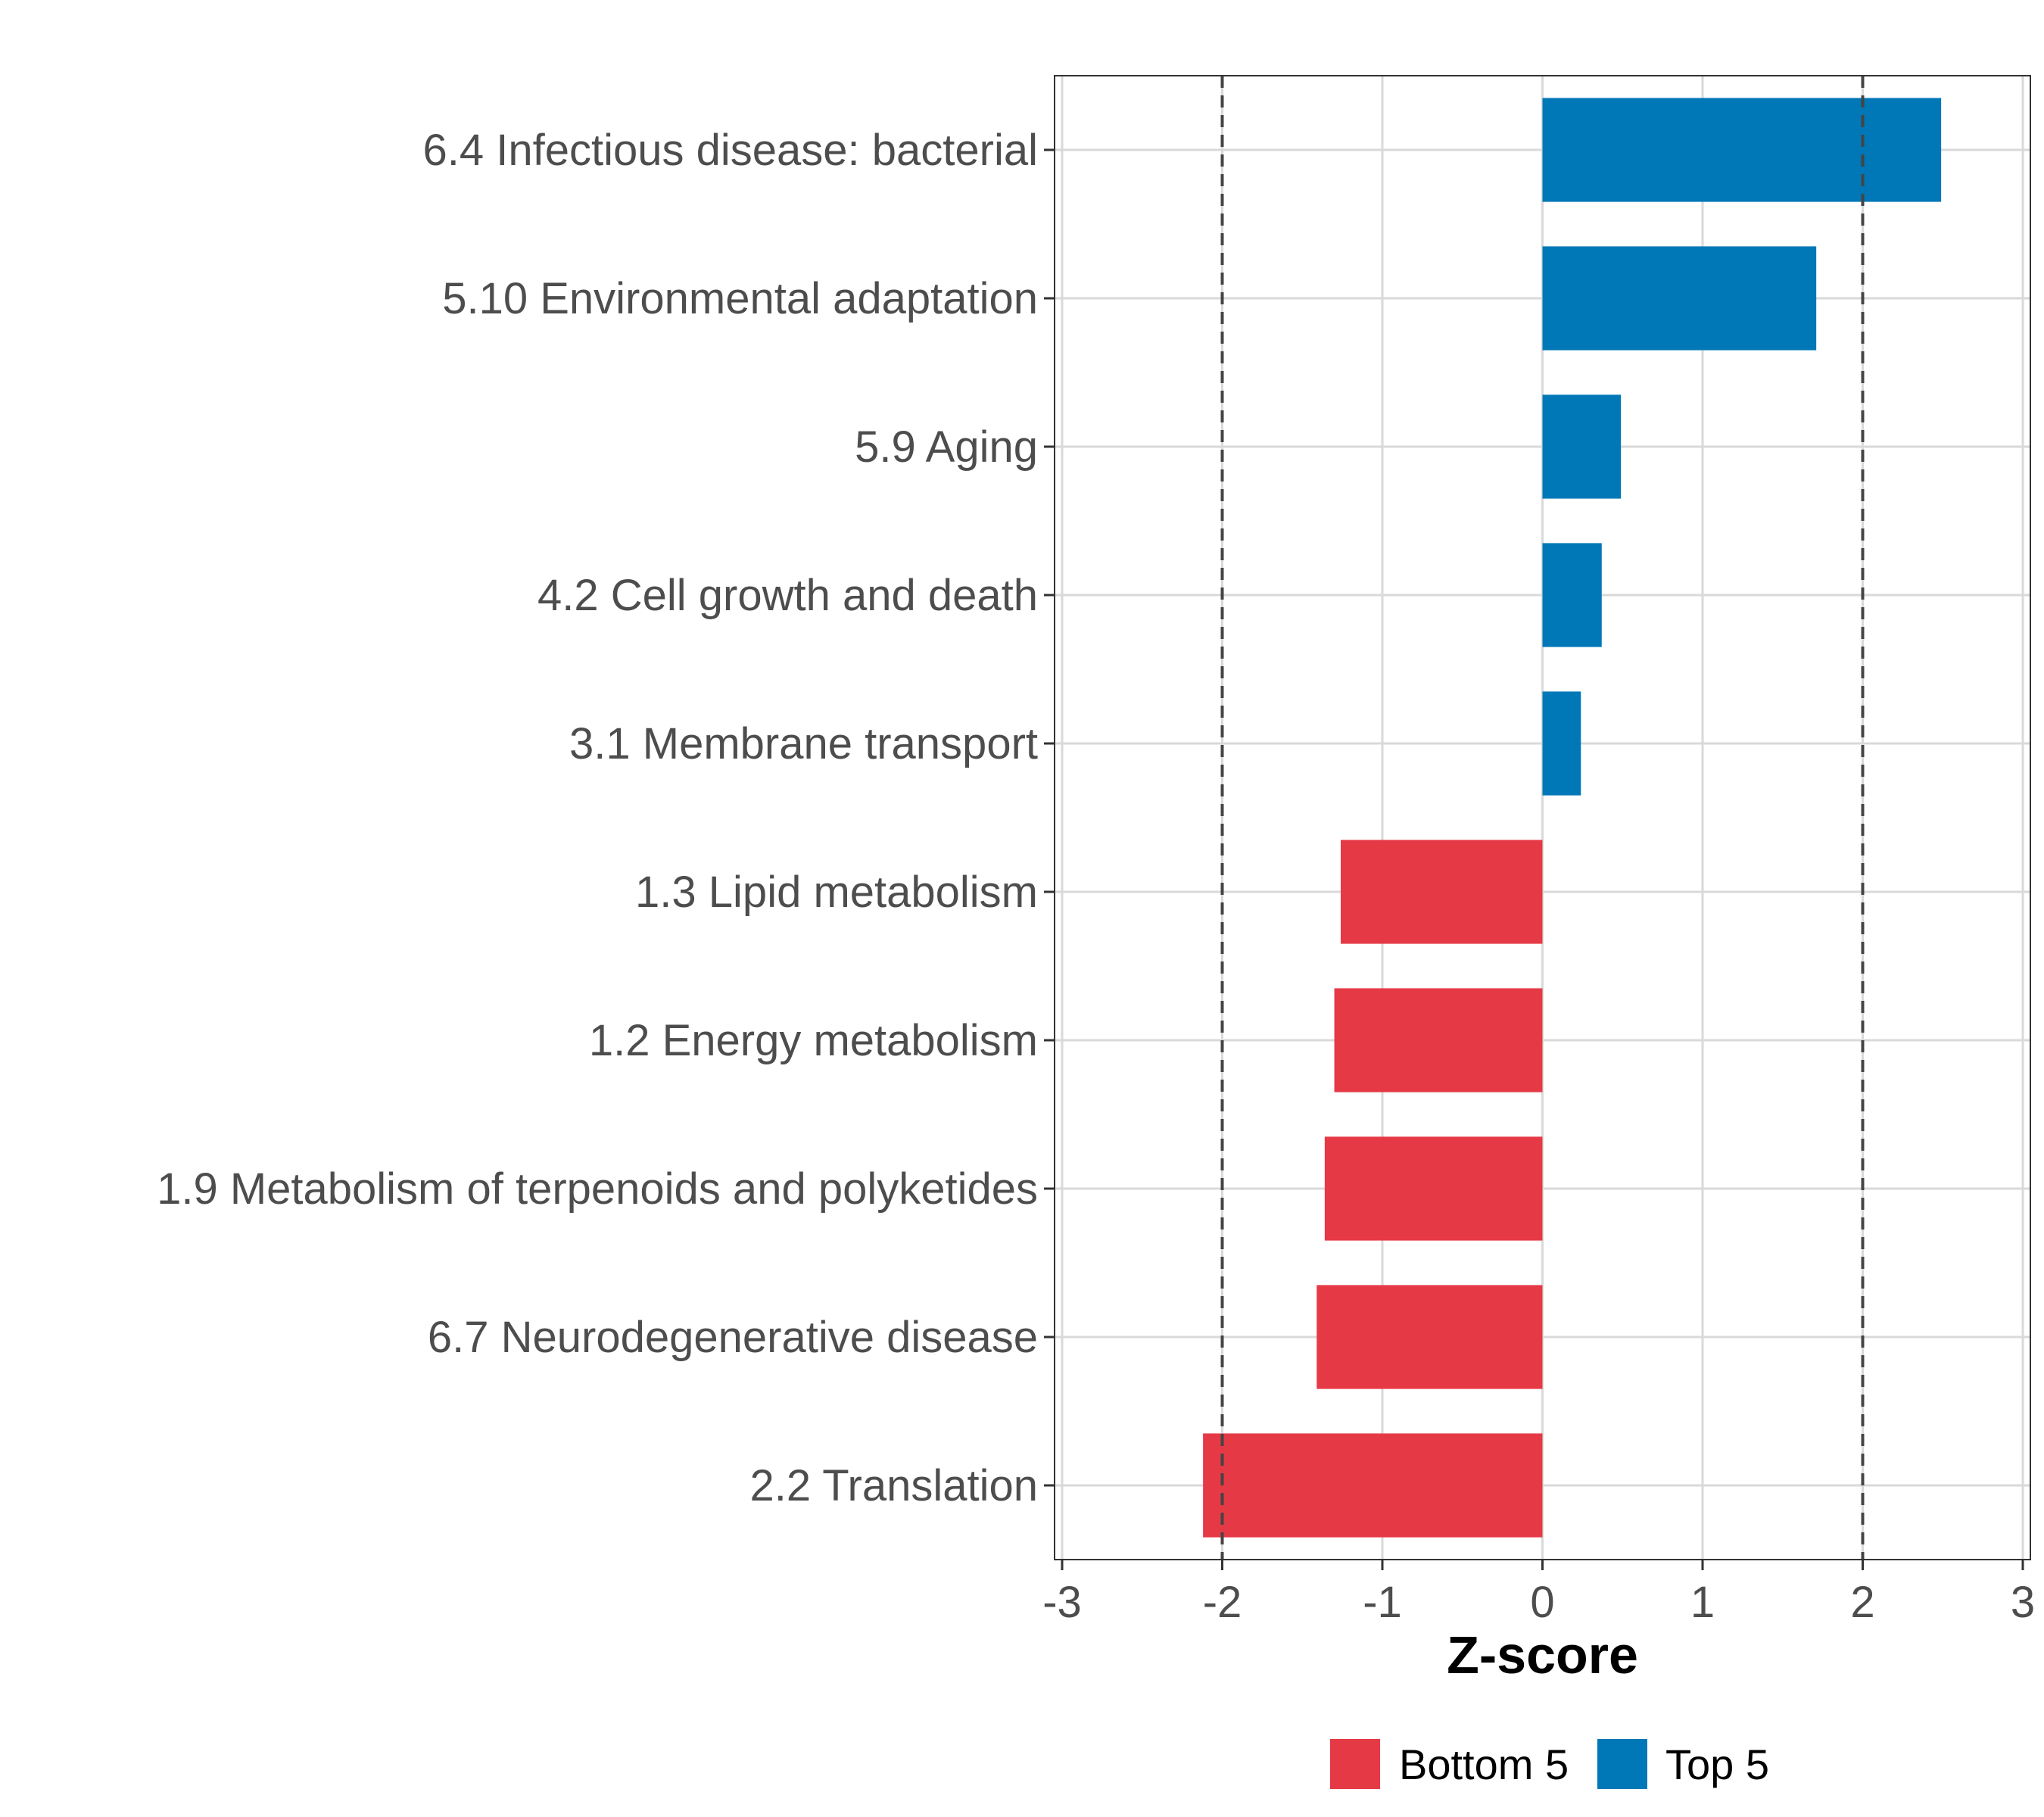  I want to click on category-label: 6.7 Neurodegenerative disease, so click(733, 1337).